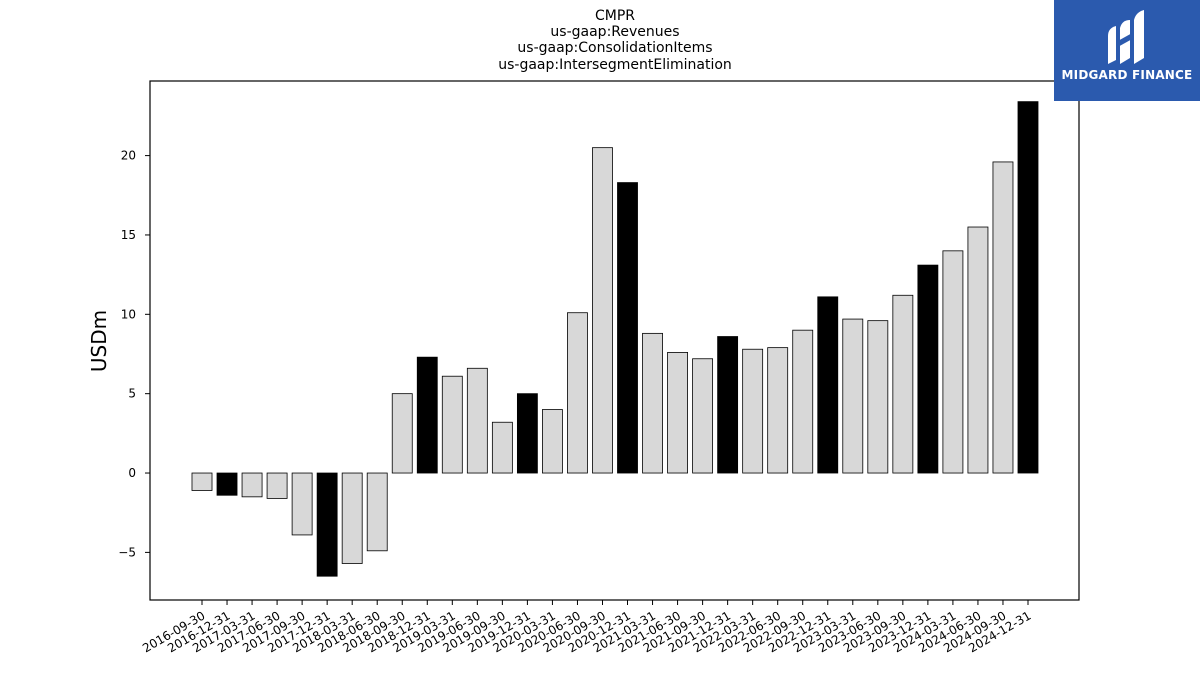 The height and width of the screenshot is (675, 1200). I want to click on title-line-3: us-gaap:ConsolidationItems, so click(614, 48).